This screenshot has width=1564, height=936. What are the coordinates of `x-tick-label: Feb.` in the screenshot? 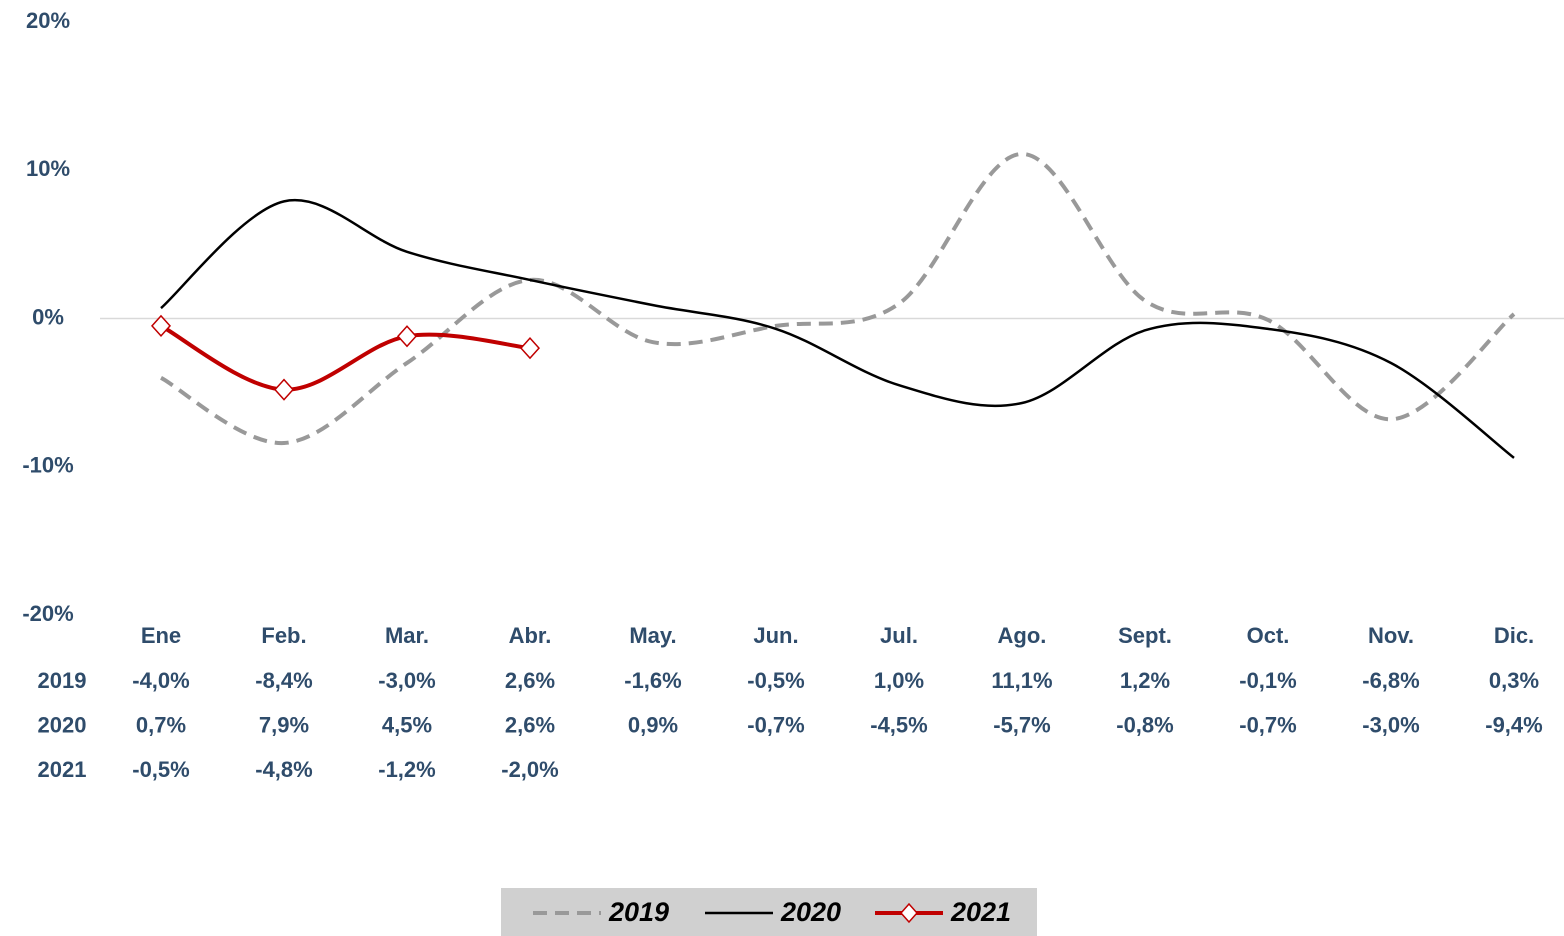 It's located at (283, 635).